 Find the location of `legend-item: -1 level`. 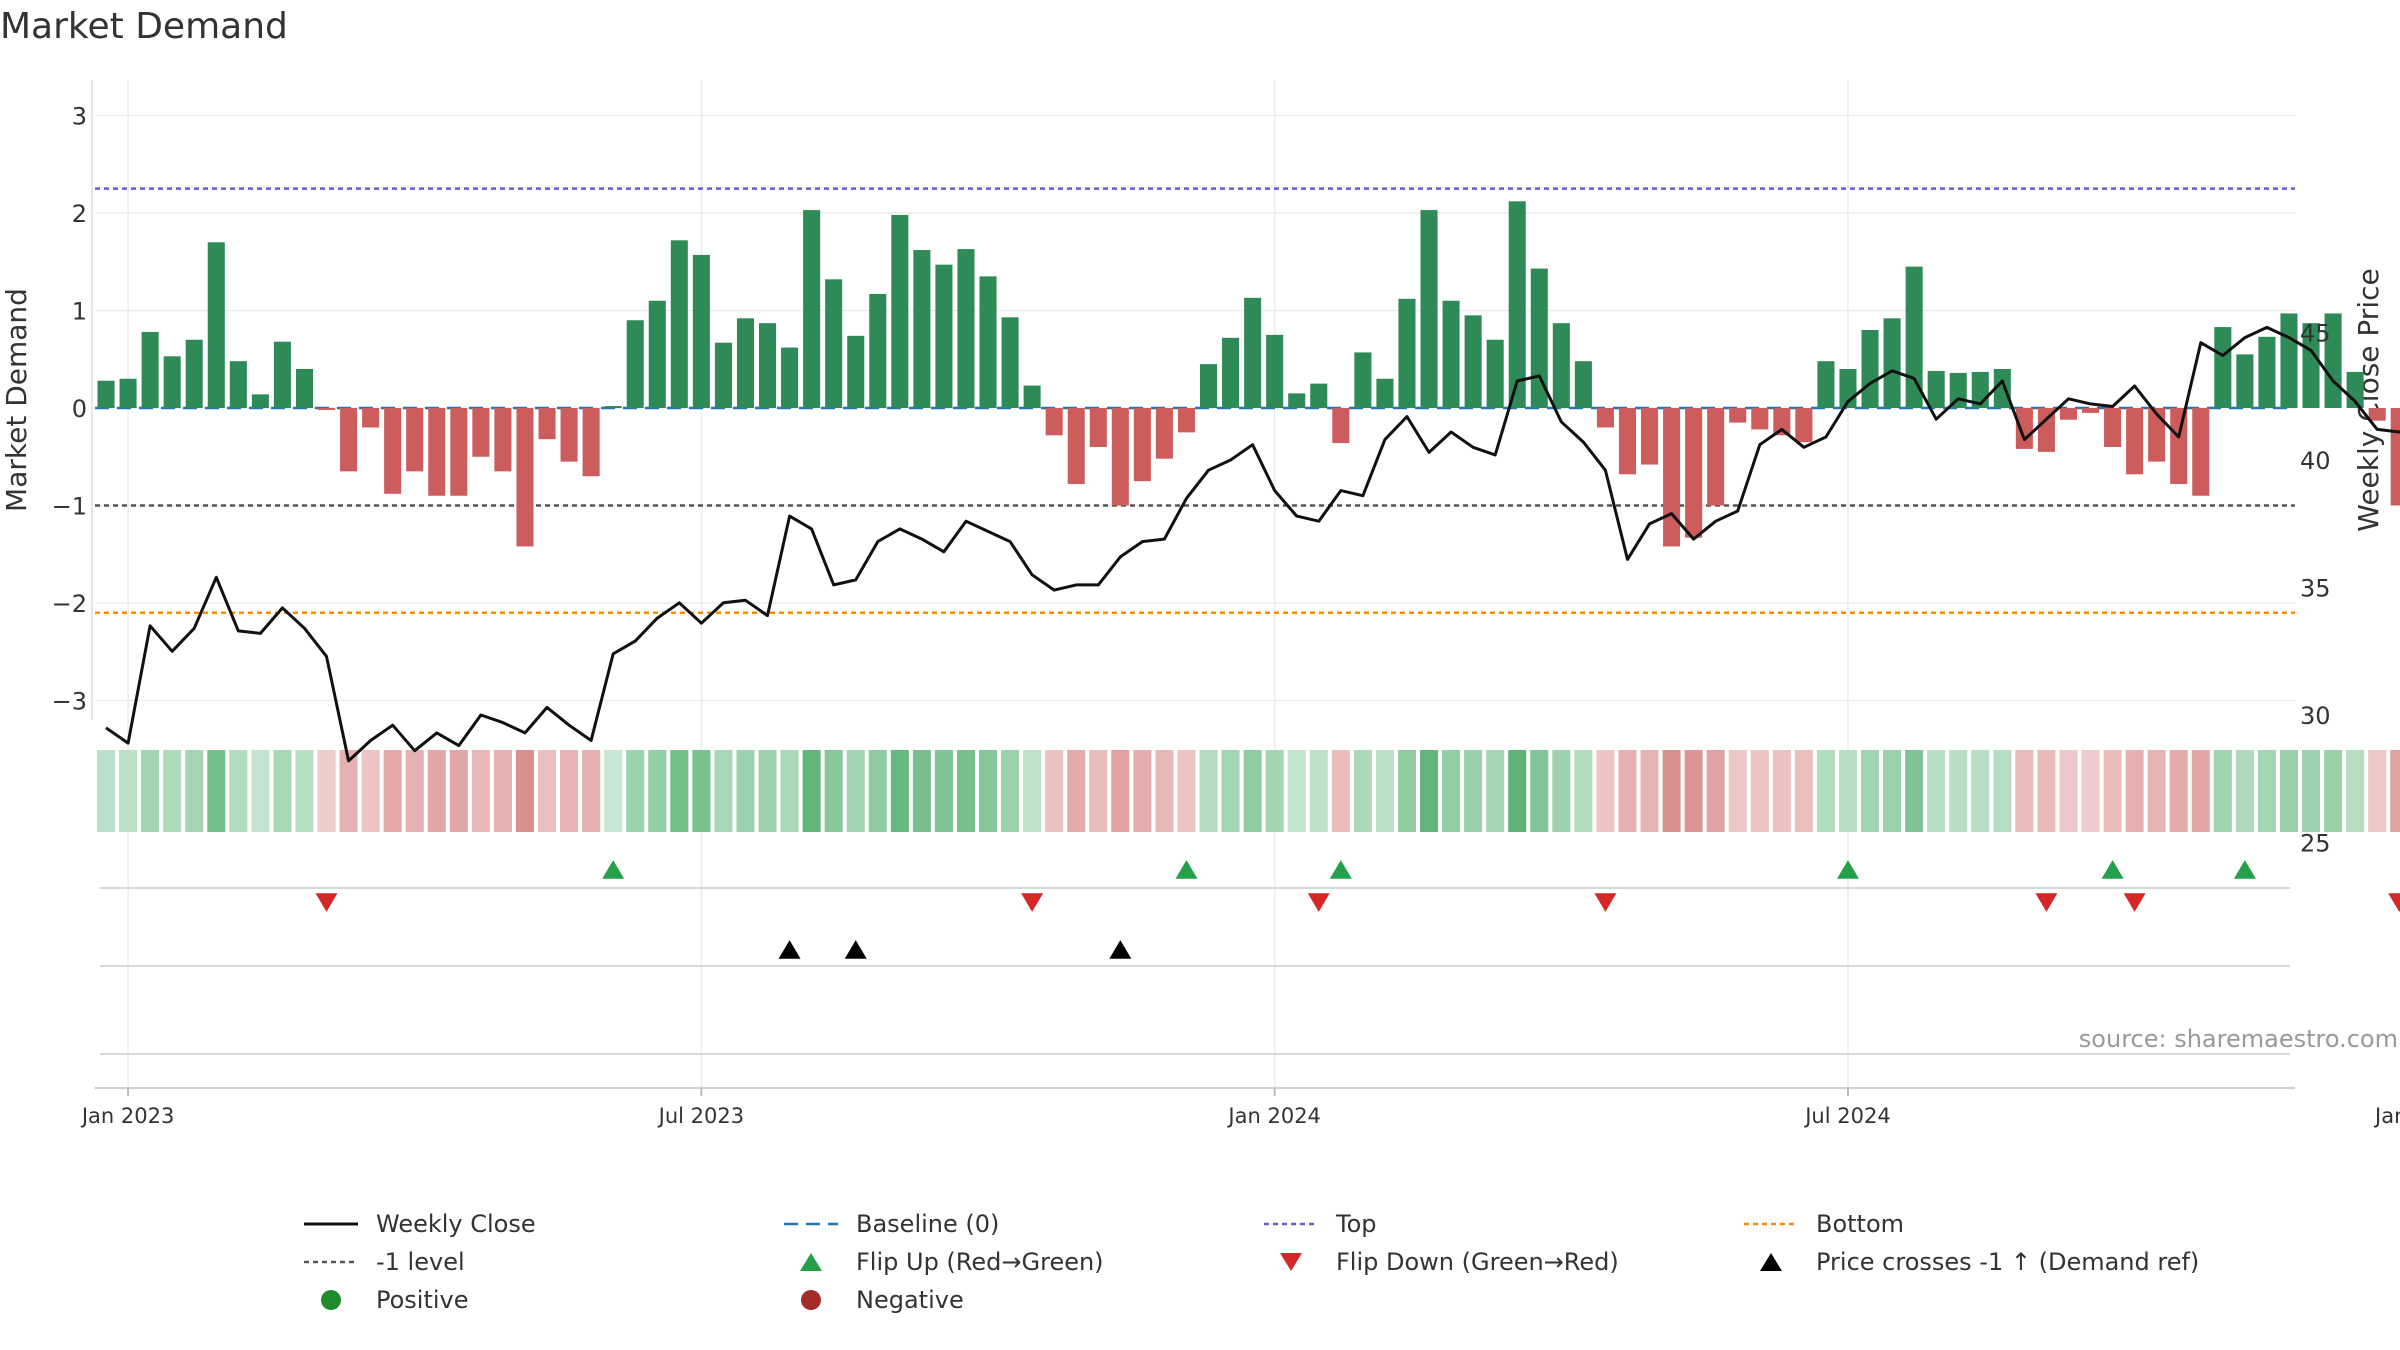

legend-item: -1 level is located at coordinates (540, 1262).